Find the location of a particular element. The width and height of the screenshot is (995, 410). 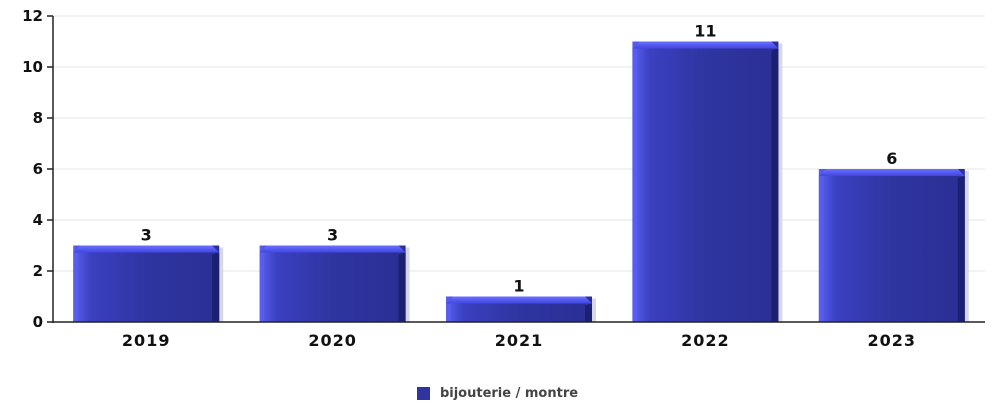

y-tick-label: 0 is located at coordinates (38, 322).